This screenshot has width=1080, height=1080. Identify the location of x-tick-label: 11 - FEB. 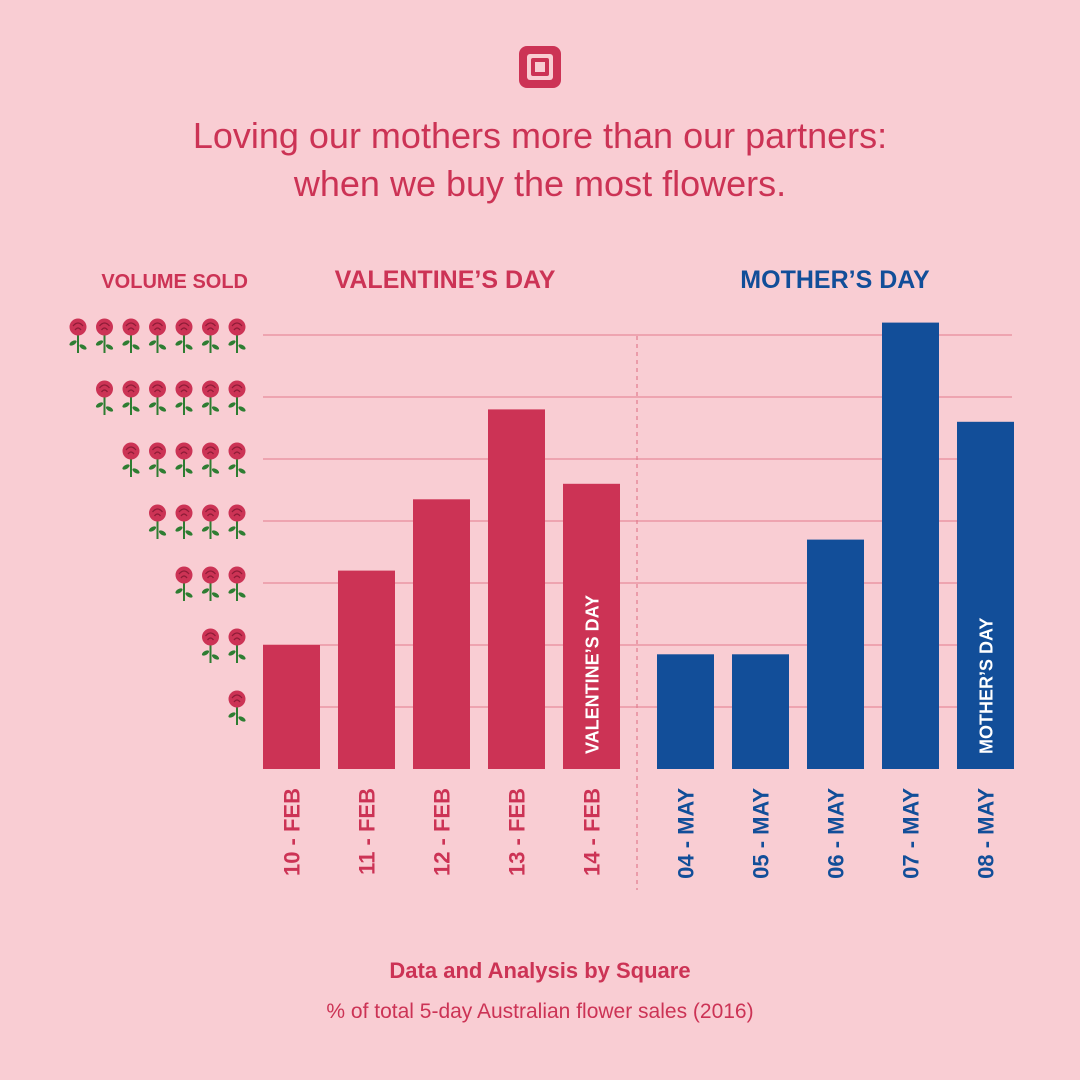
(367, 831).